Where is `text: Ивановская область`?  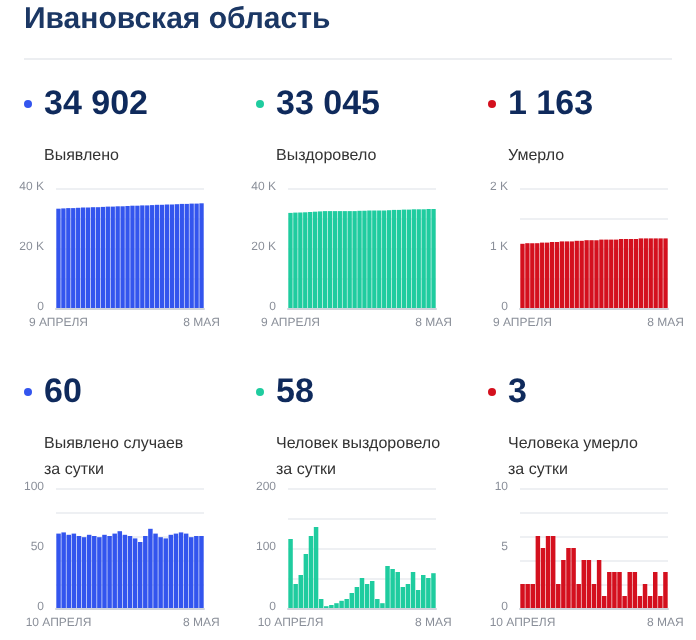
text: Ивановская область is located at coordinates (177, 19).